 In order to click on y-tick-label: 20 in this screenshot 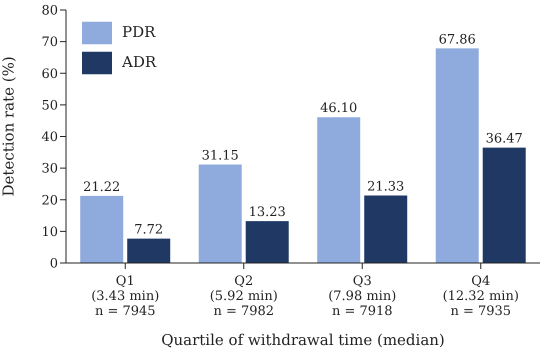, I will do `click(49, 200)`.